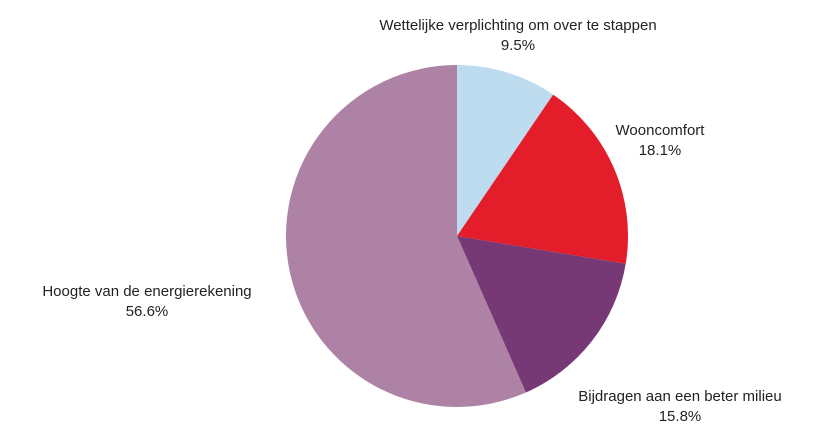 The image size is (825, 429). What do you see at coordinates (679, 396) in the screenshot?
I see `slice-label: Bijdragen aan een beter milieu` at bounding box center [679, 396].